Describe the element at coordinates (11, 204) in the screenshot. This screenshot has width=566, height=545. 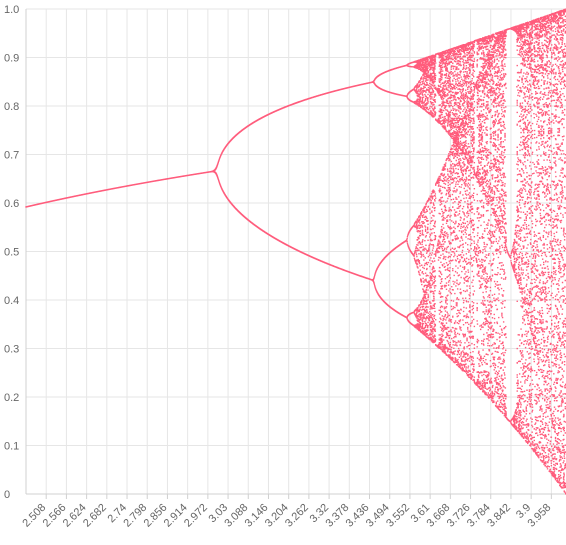
I see `y-tick-label: 0.6` at that location.